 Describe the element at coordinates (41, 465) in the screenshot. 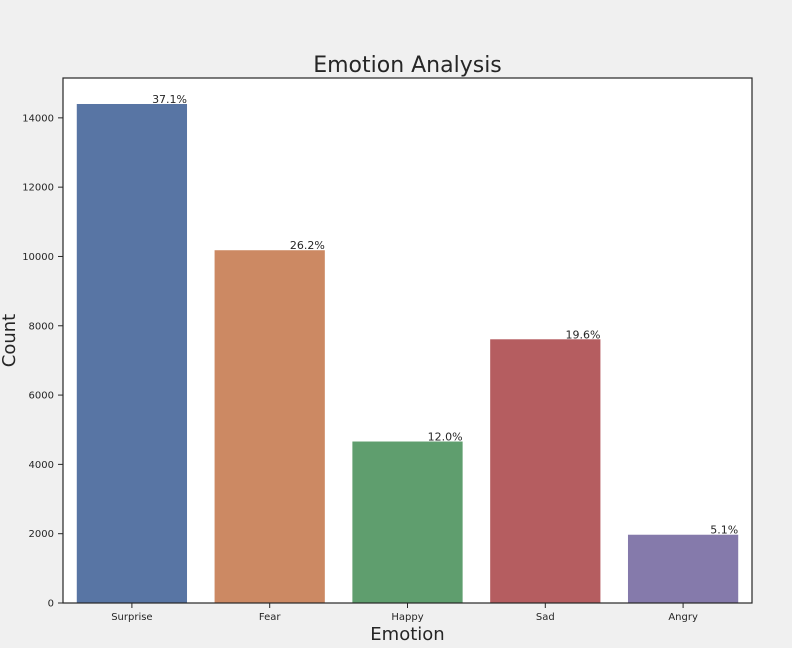

I see `y-tick-label-4000: 4000` at that location.